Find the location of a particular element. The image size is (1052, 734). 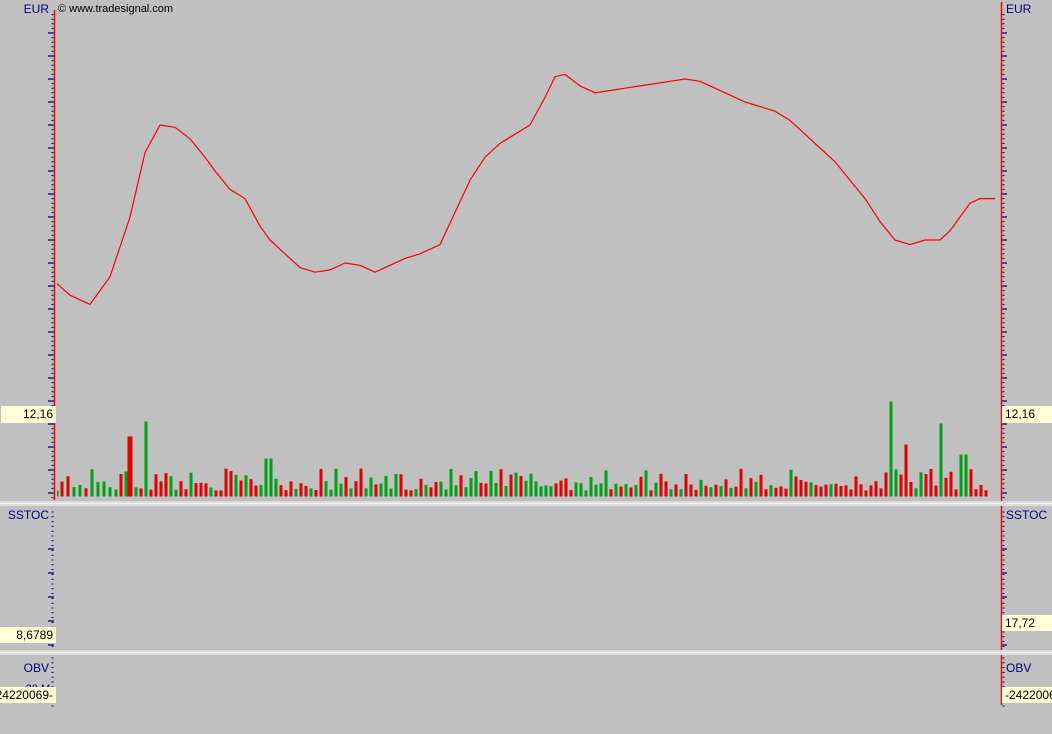

obv-value-box-right: -24220069 is located at coordinates (1027, 695).